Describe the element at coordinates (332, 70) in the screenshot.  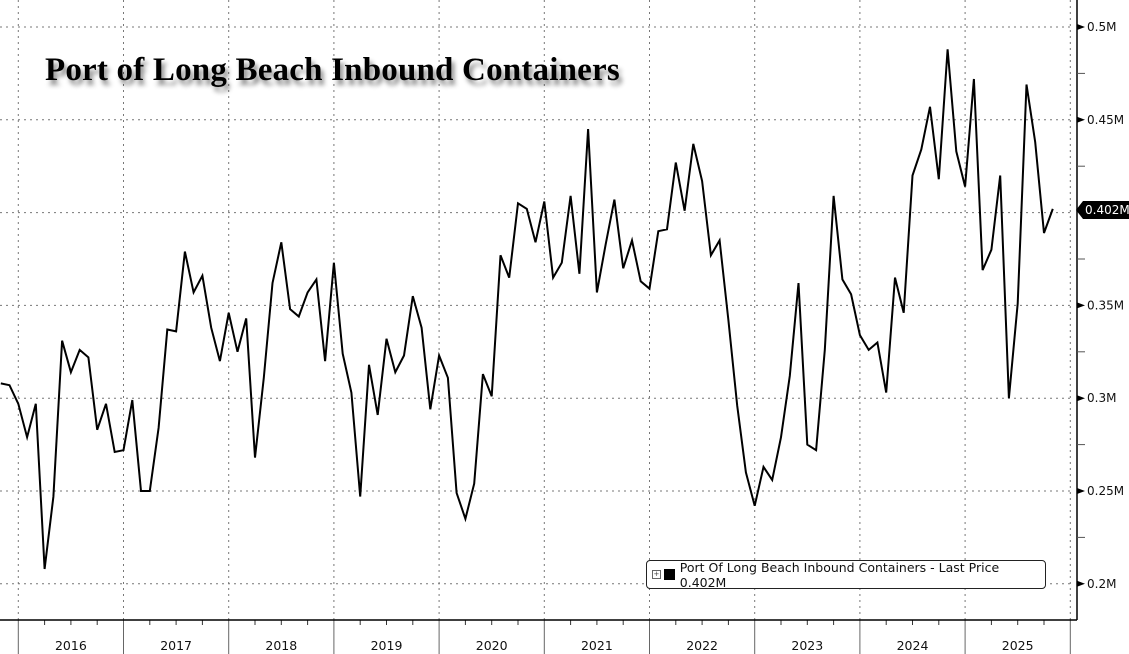
I see `chart-title: Port of Long Beach Inbound Containers` at that location.